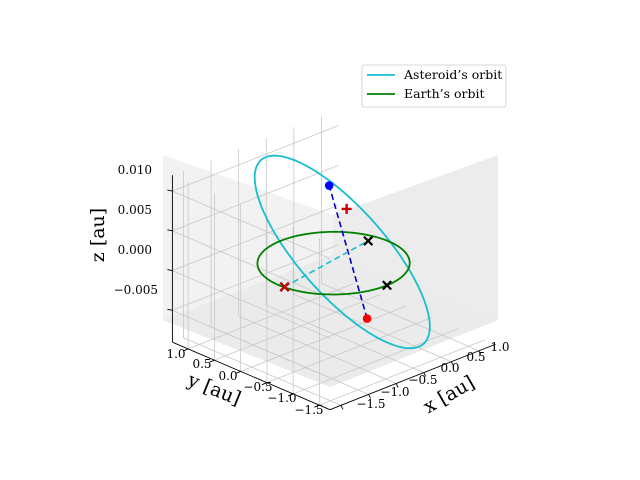 The width and height of the screenshot is (640, 480). I want to click on x-tick-label: 1.0, so click(499, 347).